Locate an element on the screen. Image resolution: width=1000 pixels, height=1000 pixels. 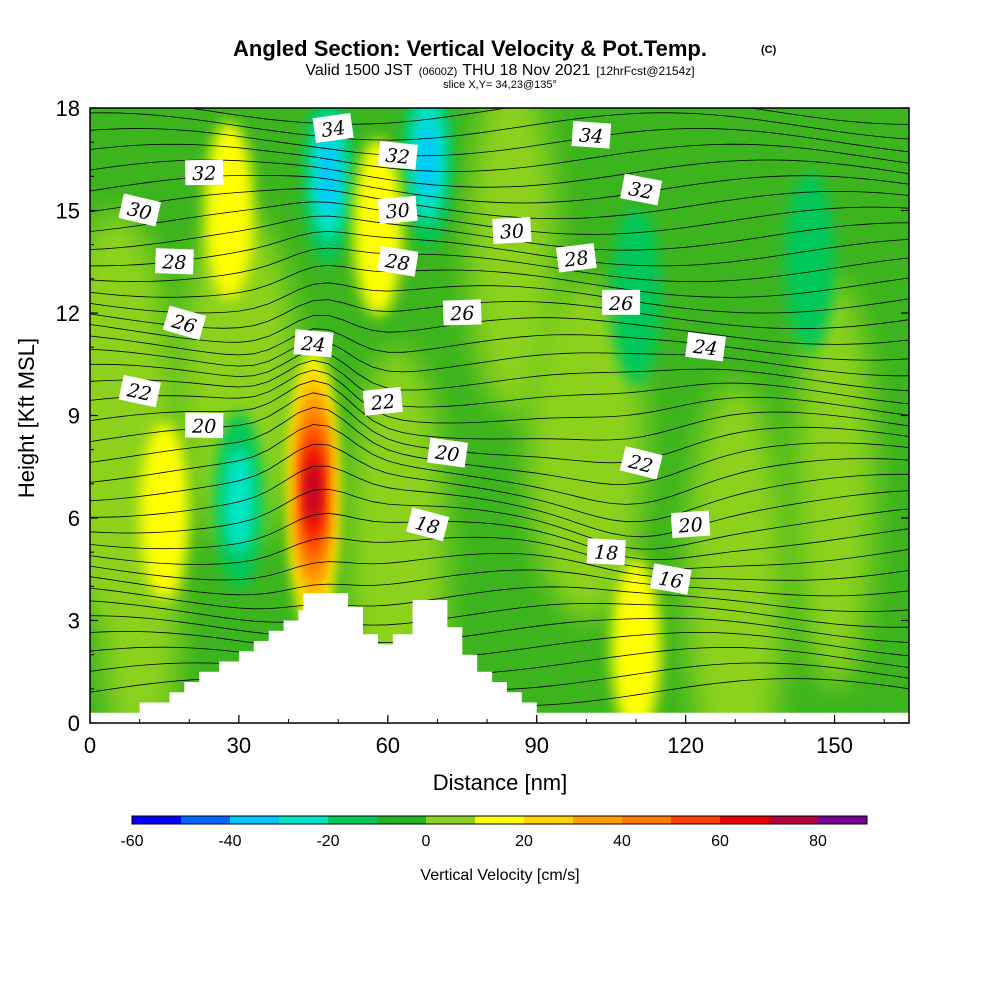
contour-label: 30 is located at coordinates (140, 210).